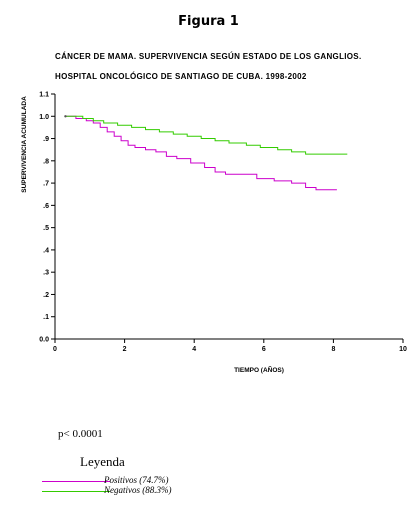  What do you see at coordinates (46, 139) in the screenshot?
I see `y-tick-label: .9` at bounding box center [46, 139].